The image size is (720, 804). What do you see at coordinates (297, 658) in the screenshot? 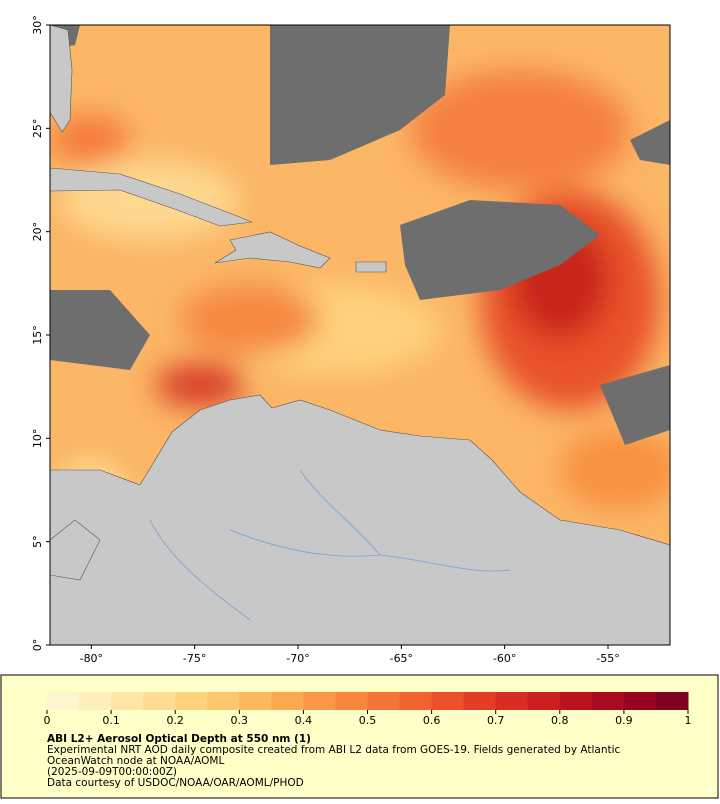
I see `x-tick-label: -70°` at bounding box center [297, 658].